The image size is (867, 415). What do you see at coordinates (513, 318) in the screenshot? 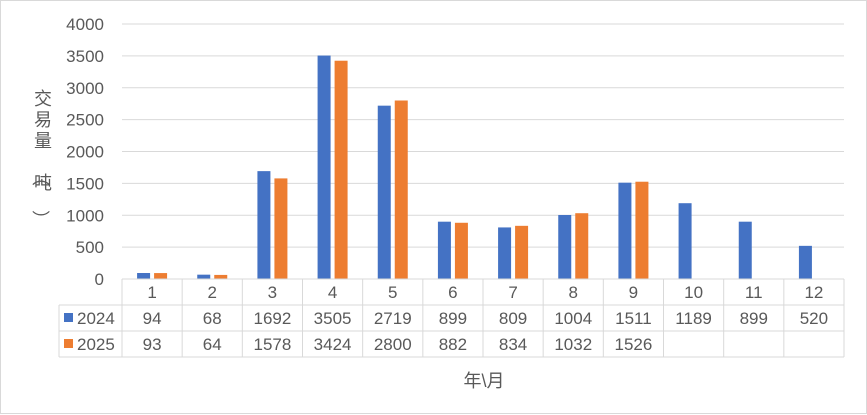
I see `data-label: 809` at bounding box center [513, 318].